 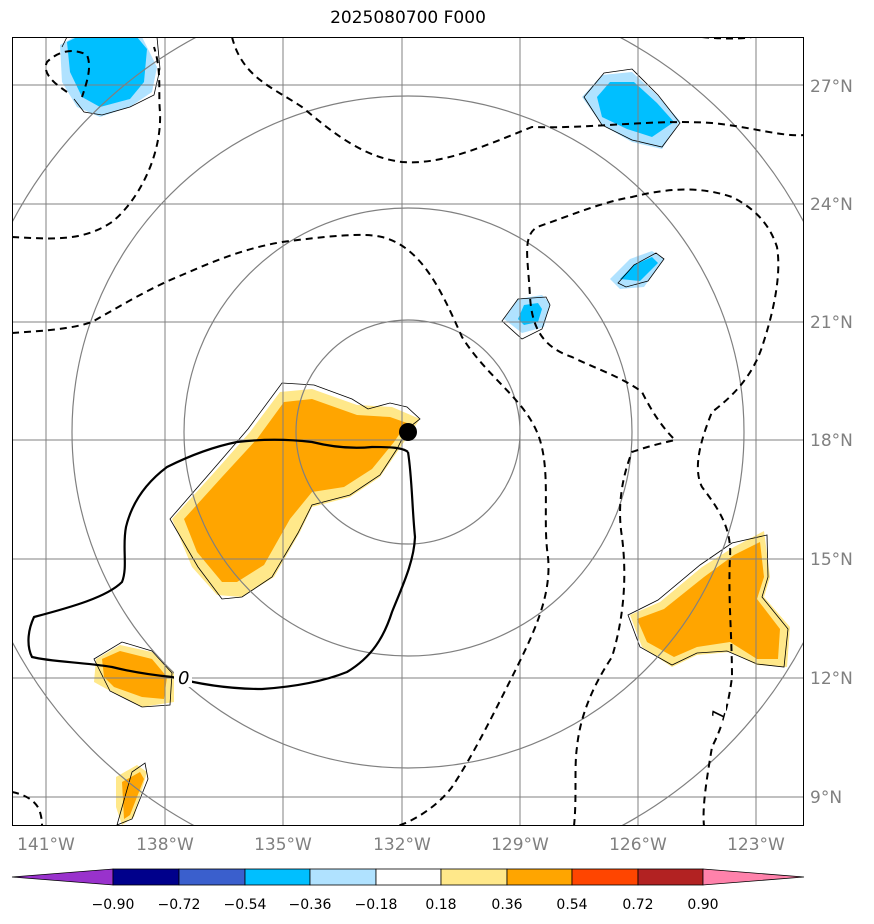 I want to click on positive-region-bottom-core, so click(x=133, y=795).